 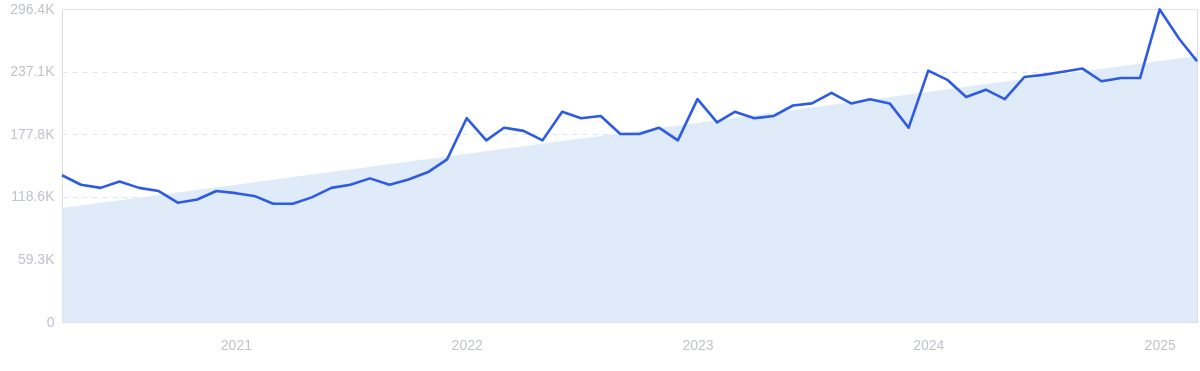 What do you see at coordinates (36, 258) in the screenshot?
I see `y-tick-label: 59.3K` at bounding box center [36, 258].